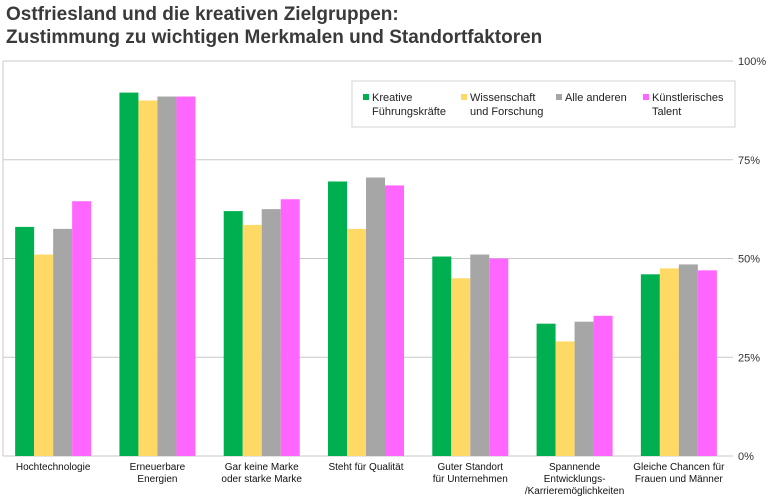 The height and width of the screenshot is (496, 768). I want to click on y-tick-label: 75%, so click(749, 161).